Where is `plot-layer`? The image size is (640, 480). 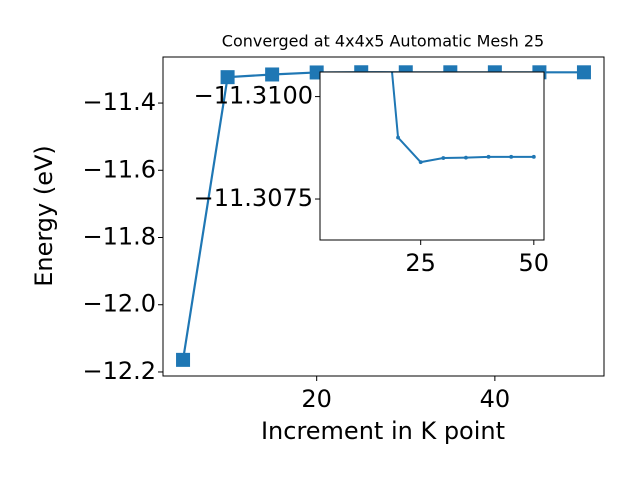 plot-layer is located at coordinates (463, 118).